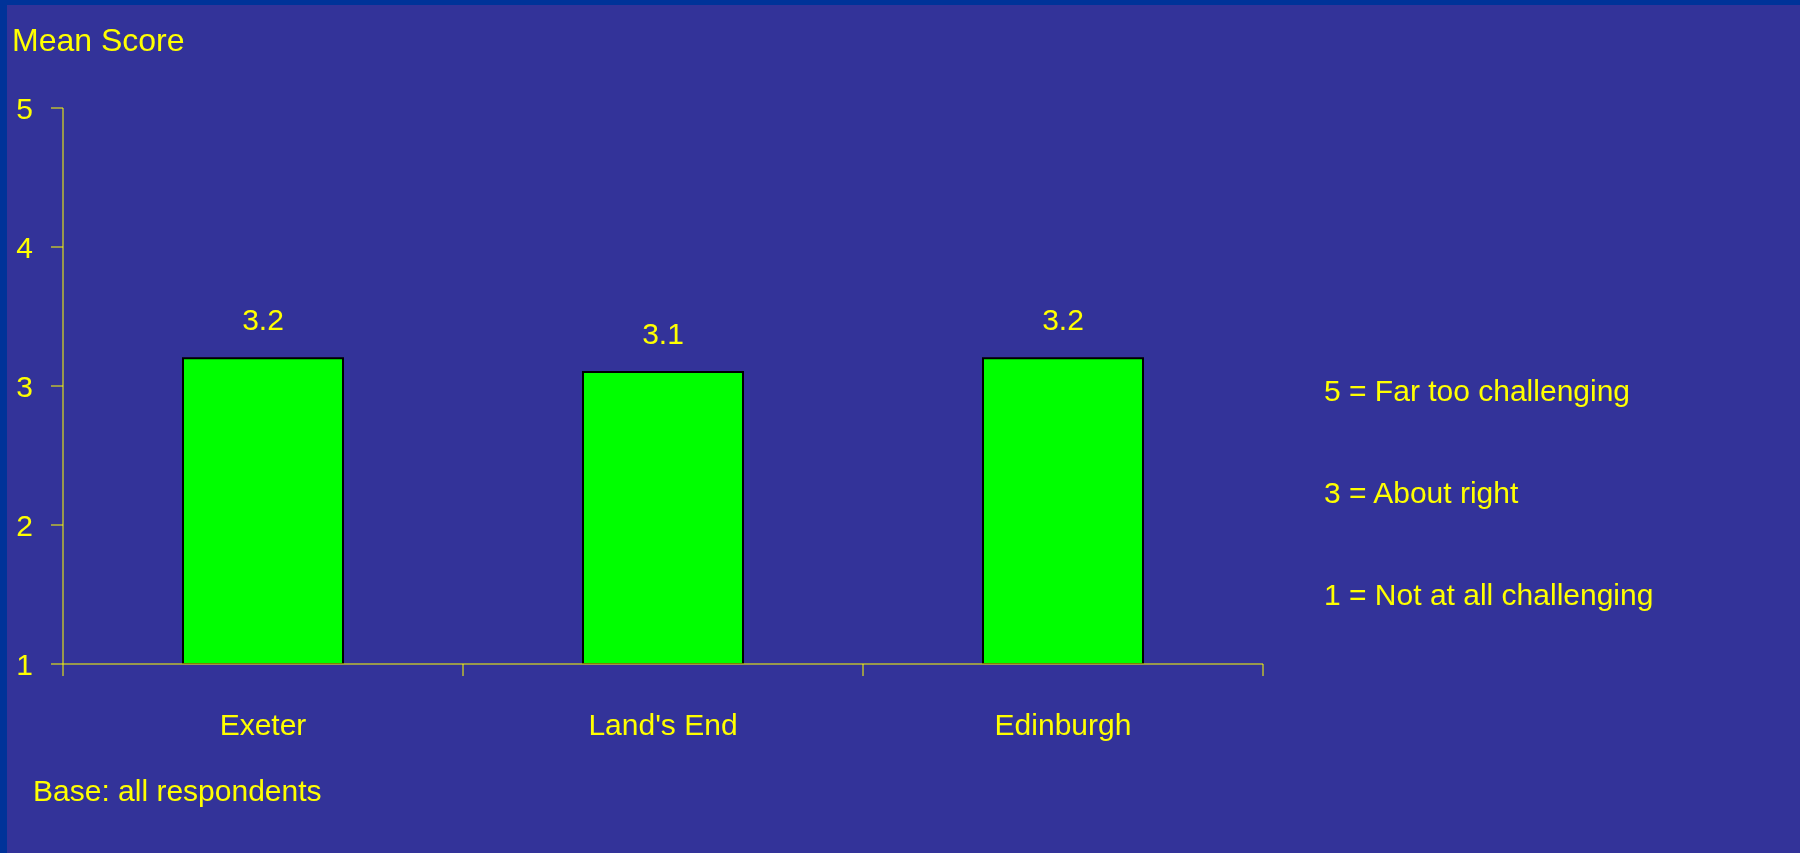 The width and height of the screenshot is (1800, 853). What do you see at coordinates (1477, 390) in the screenshot?
I see `text: 5 = Far too challenging` at bounding box center [1477, 390].